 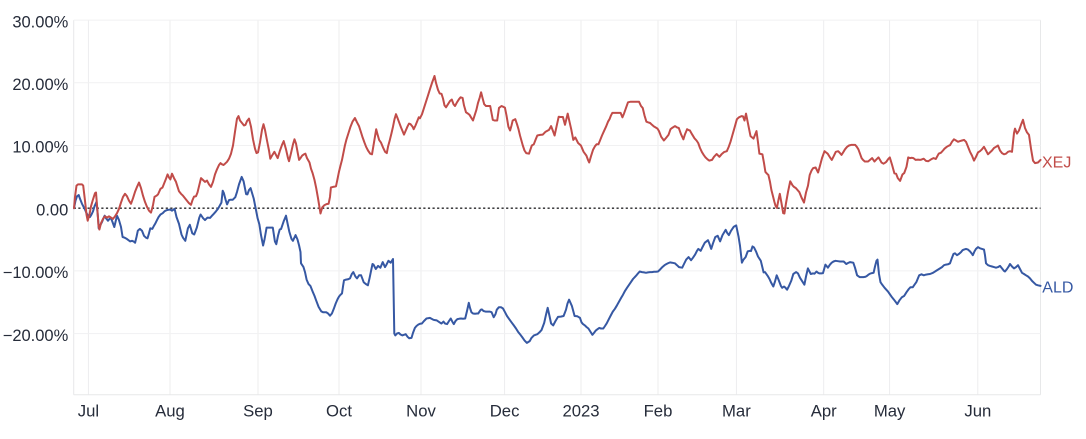 I want to click on svg-text: XEJ, so click(x=1056, y=163).